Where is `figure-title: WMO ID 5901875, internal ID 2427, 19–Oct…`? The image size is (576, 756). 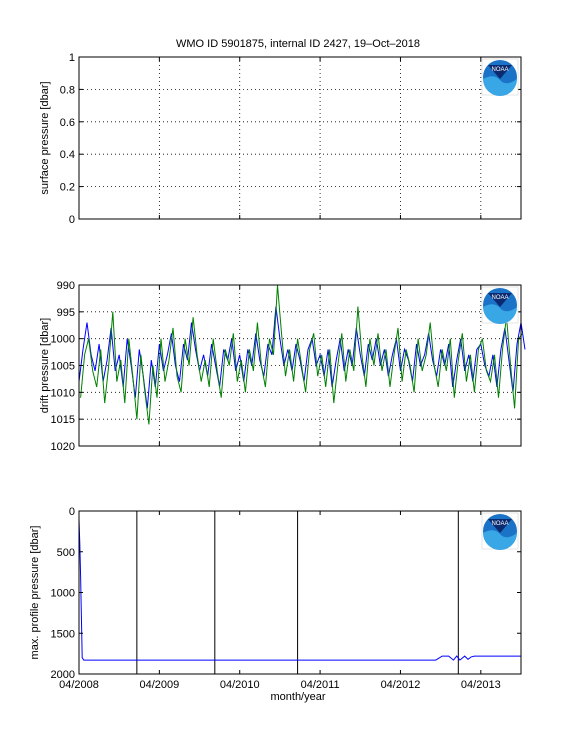
figure-title: WMO ID 5901875, internal ID 2427, 19–Oct… is located at coordinates (298, 44).